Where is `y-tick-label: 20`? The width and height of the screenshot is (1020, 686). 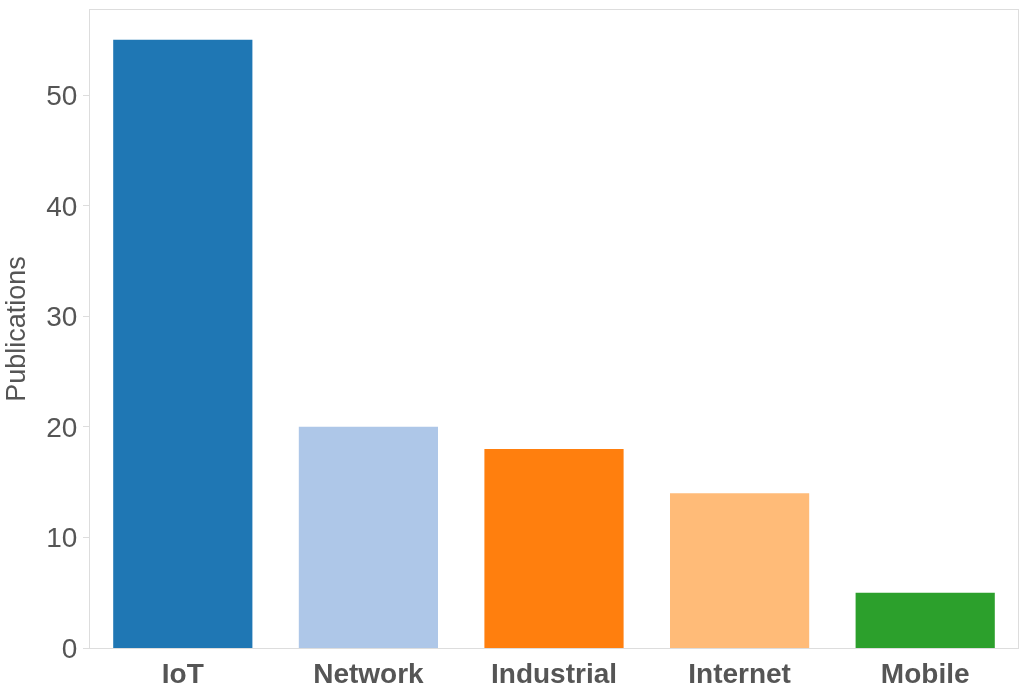
y-tick-label: 20 is located at coordinates (62, 427).